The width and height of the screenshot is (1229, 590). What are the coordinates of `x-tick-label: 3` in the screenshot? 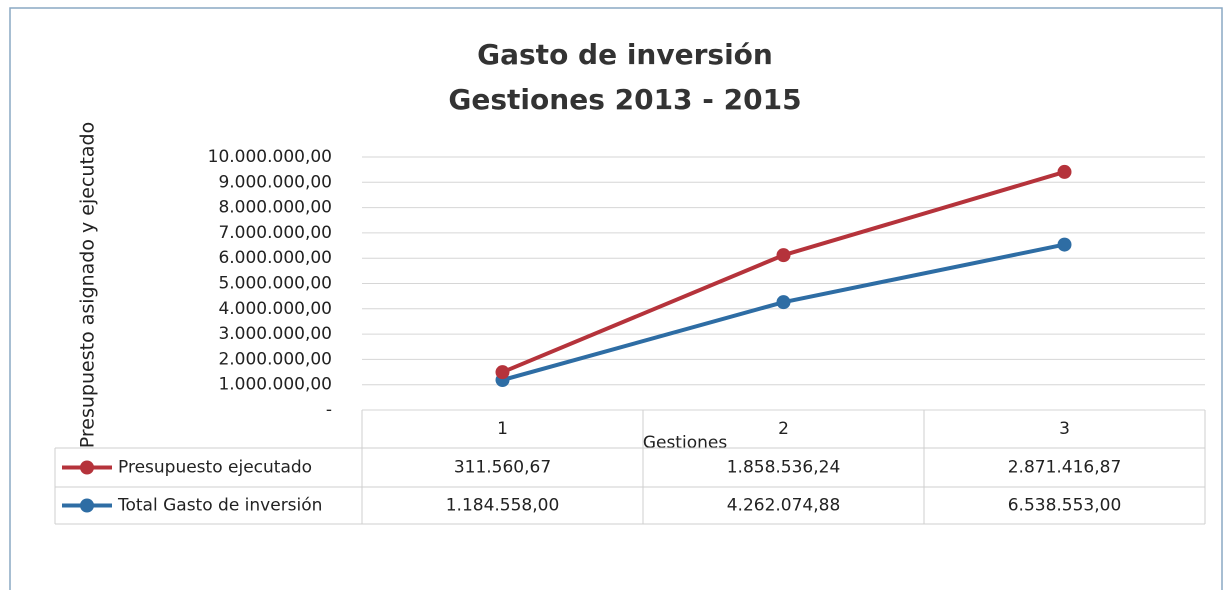 It's located at (1064, 429).